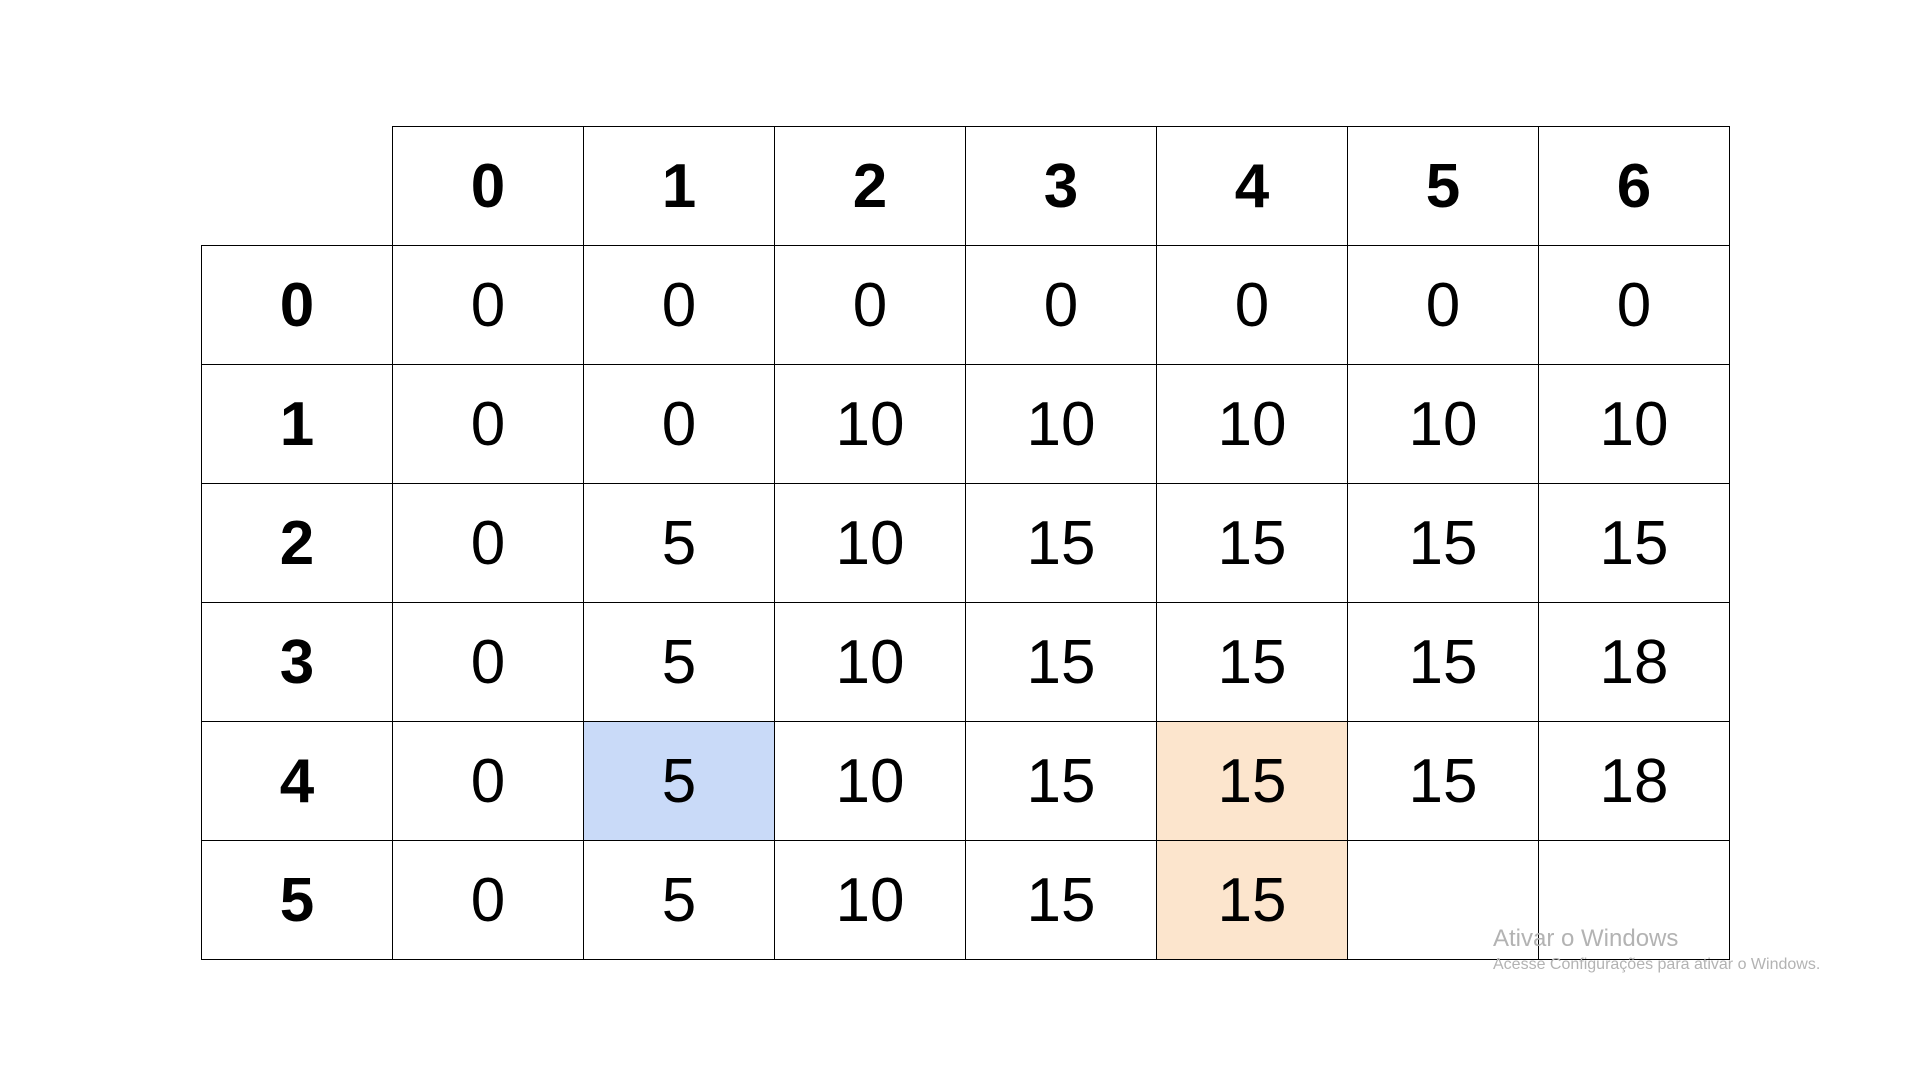 This screenshot has height=1080, width=1920. I want to click on table-row: 1 0 0 10 10 10 10 10, so click(965, 424).